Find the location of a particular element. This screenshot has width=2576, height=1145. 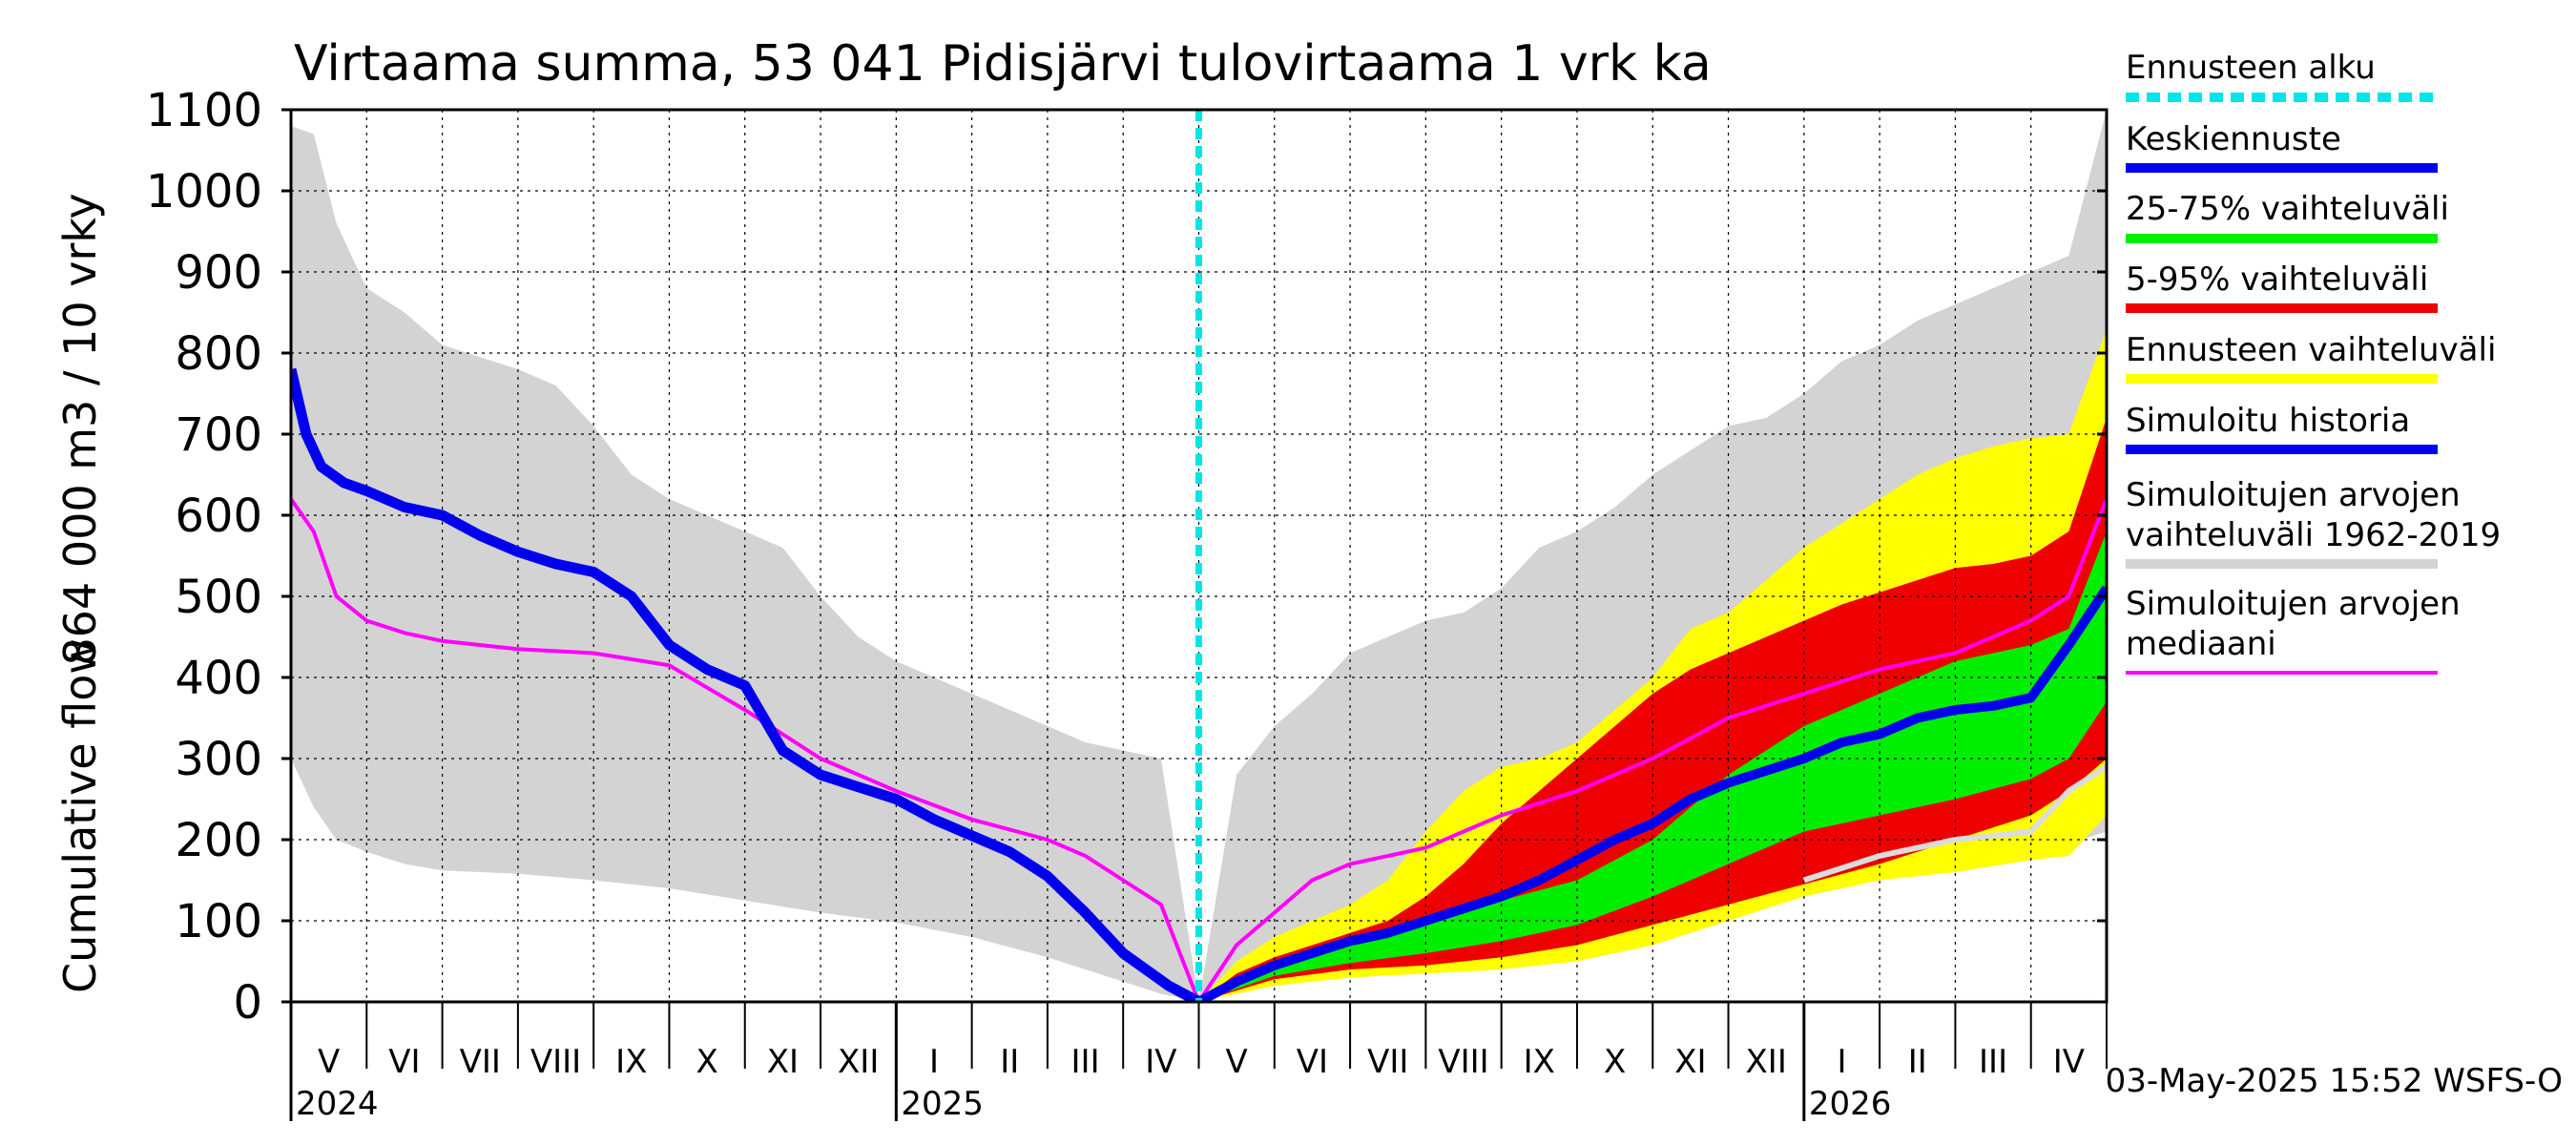

x-year-label: 2024 is located at coordinates (337, 1104).